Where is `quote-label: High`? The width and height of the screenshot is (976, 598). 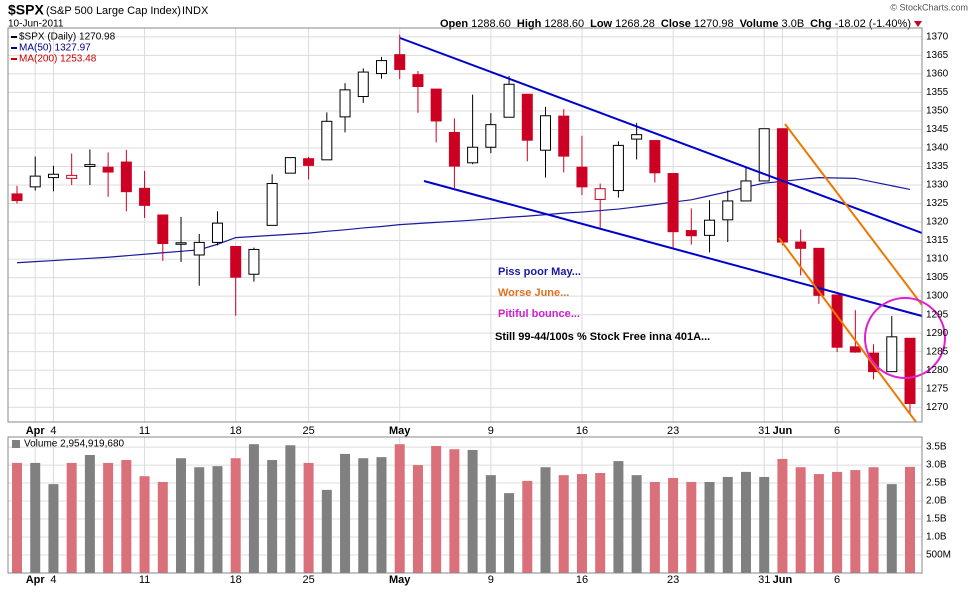 quote-label: High is located at coordinates (529, 24).